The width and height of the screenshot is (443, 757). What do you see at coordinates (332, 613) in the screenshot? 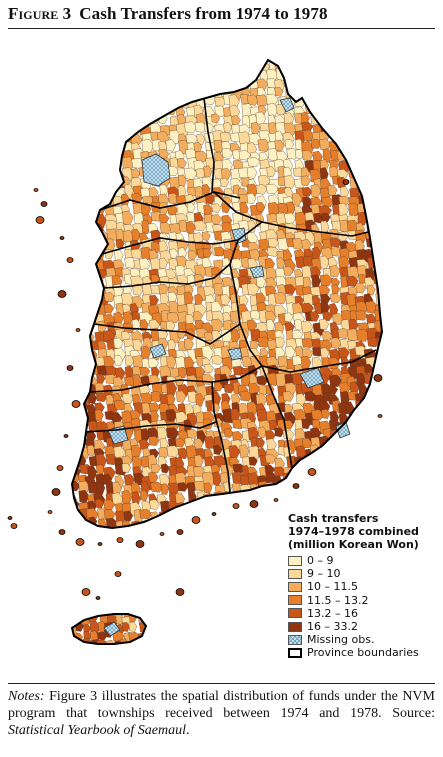
I see `legend-label: 13.2 – 16` at bounding box center [332, 613].